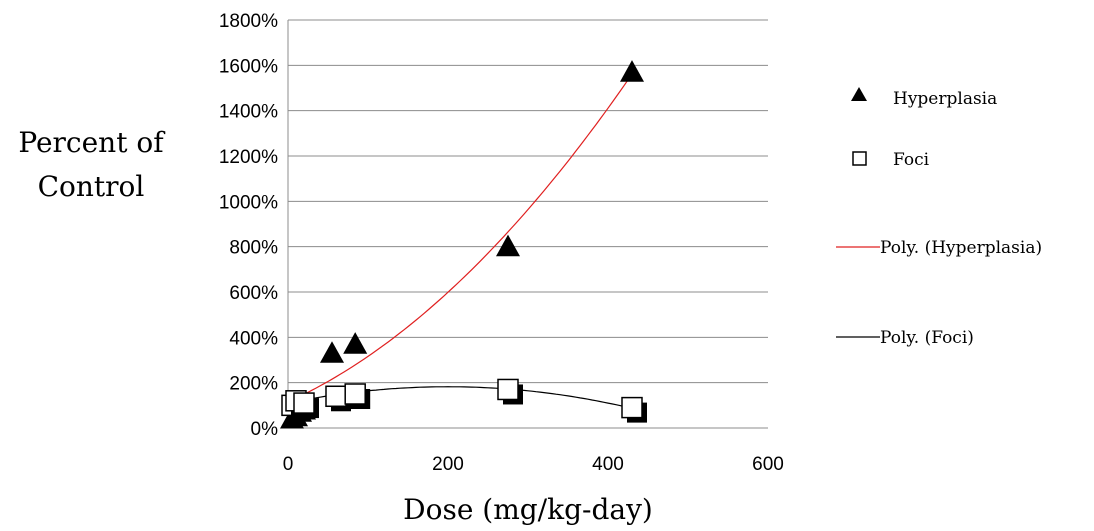 This screenshot has width=1094, height=531. I want to click on y-tick-label: 1600%, so click(248, 66).